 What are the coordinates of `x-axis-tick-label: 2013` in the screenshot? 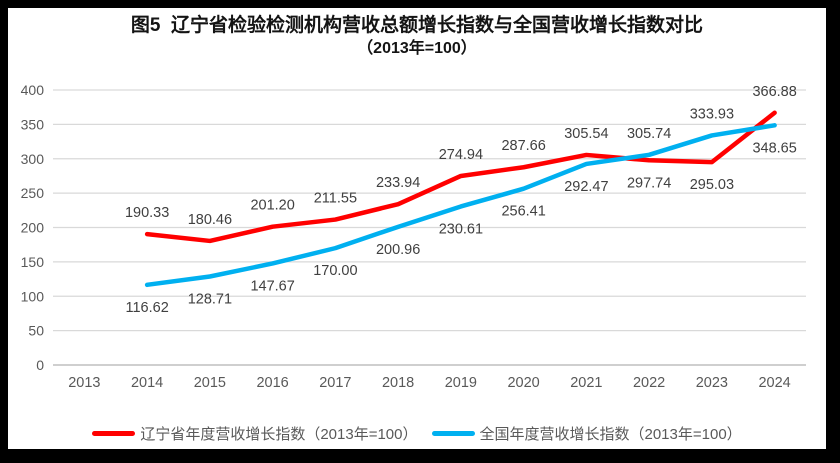 It's located at (84, 383).